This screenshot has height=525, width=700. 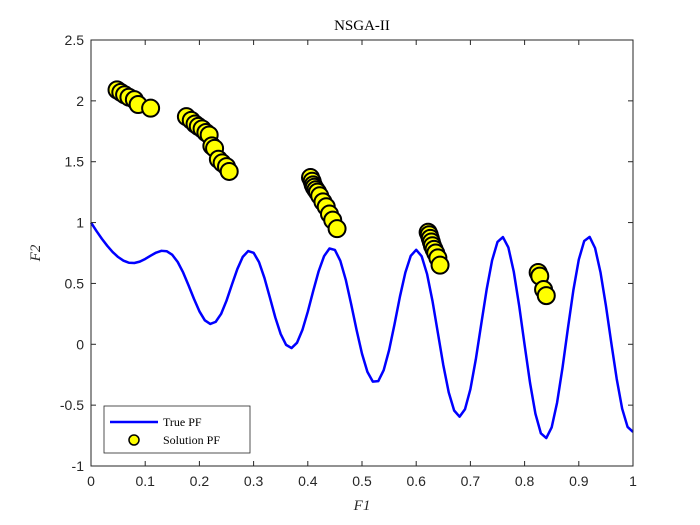 What do you see at coordinates (308, 481) in the screenshot?
I see `x-tick-label: 0.4` at bounding box center [308, 481].